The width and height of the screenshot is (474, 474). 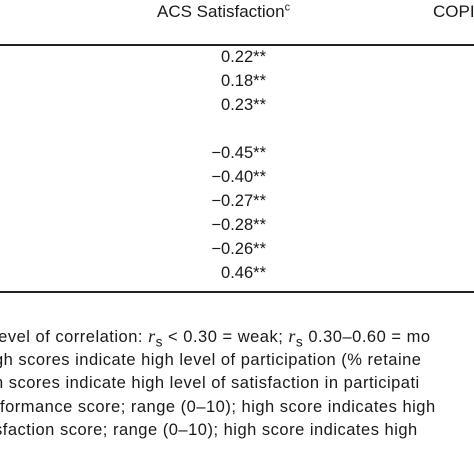 What do you see at coordinates (243, 273) in the screenshot?
I see `table-cell: 0.46**` at bounding box center [243, 273].